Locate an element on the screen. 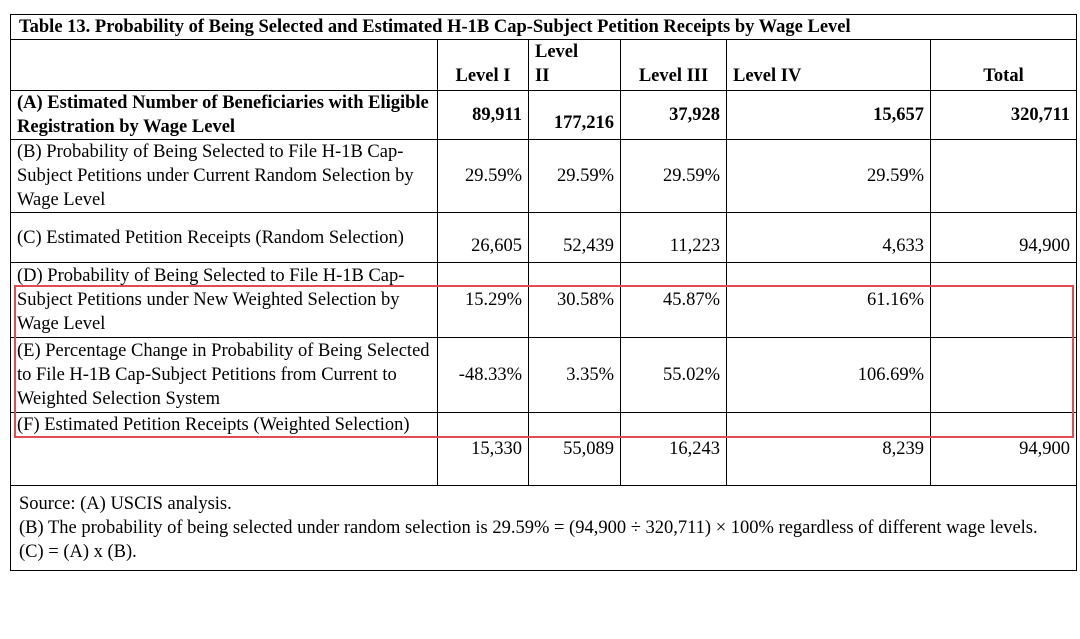 The height and width of the screenshot is (639, 1080). row-b-total is located at coordinates (1003, 176).